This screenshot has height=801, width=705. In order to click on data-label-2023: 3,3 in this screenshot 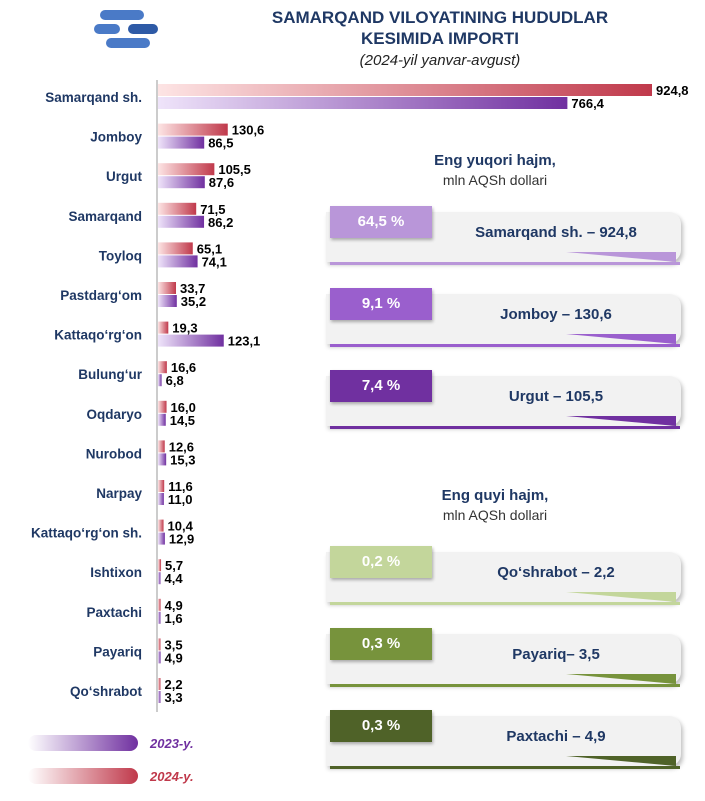, I will do `click(174, 697)`.